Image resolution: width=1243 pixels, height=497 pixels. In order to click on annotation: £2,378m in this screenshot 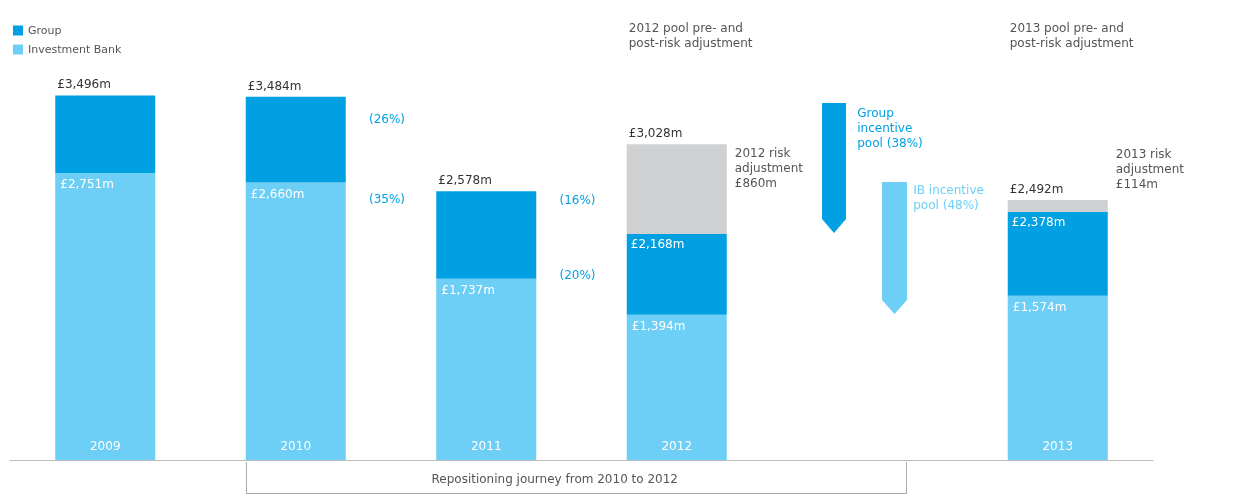, I will do `click(1038, 222)`.